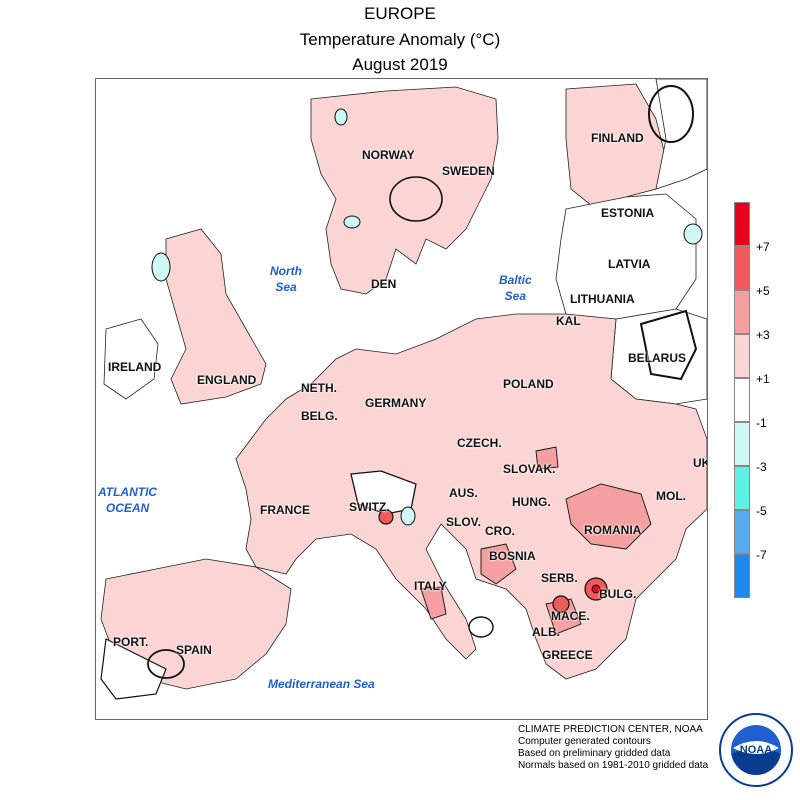 The image size is (800, 800). Describe the element at coordinates (400, 39) in the screenshot. I see `map-subtitle: Temperature Anomaly (°C)` at that location.